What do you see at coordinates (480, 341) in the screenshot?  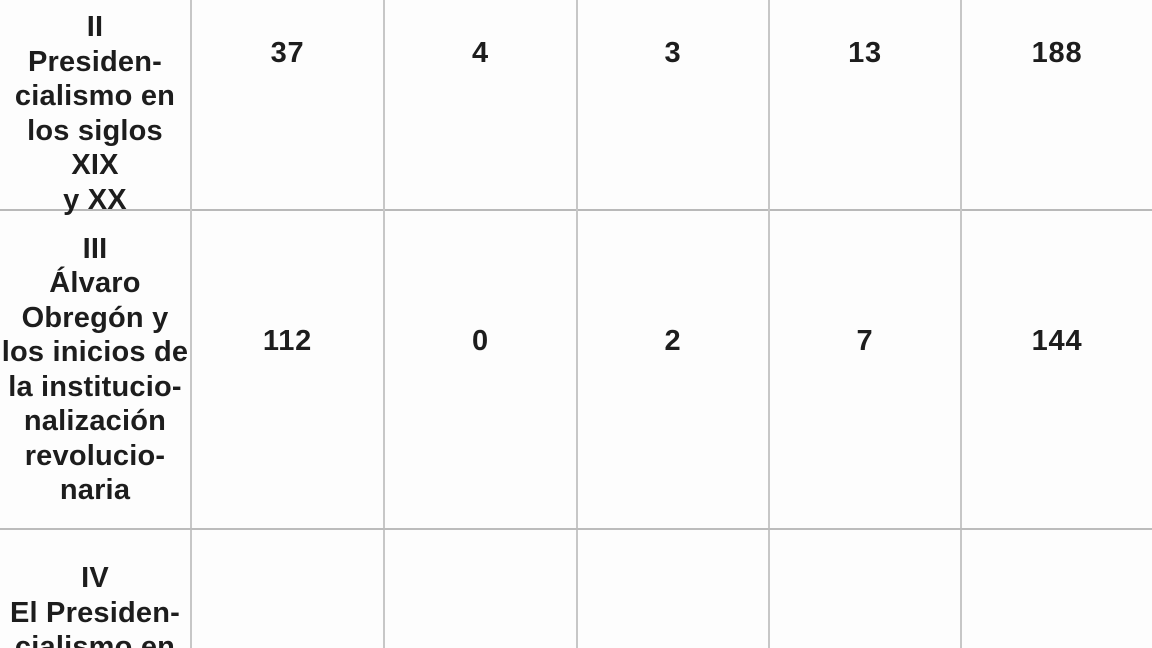 I see `cell-value: 0` at bounding box center [480, 341].